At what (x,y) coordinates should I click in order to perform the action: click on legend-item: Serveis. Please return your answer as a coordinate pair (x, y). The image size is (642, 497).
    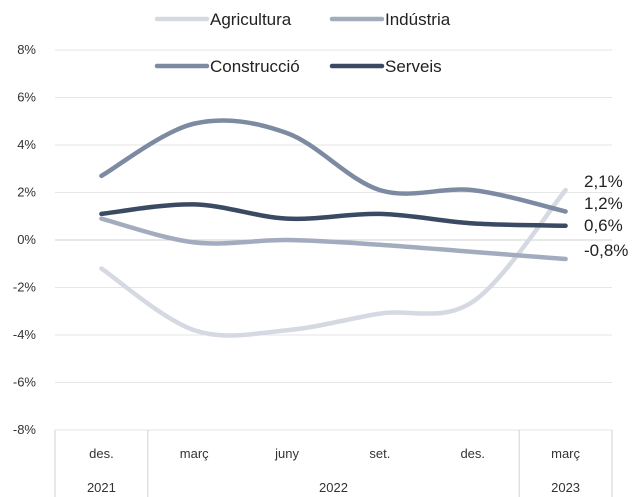
    Looking at the image, I should click on (385, 66).